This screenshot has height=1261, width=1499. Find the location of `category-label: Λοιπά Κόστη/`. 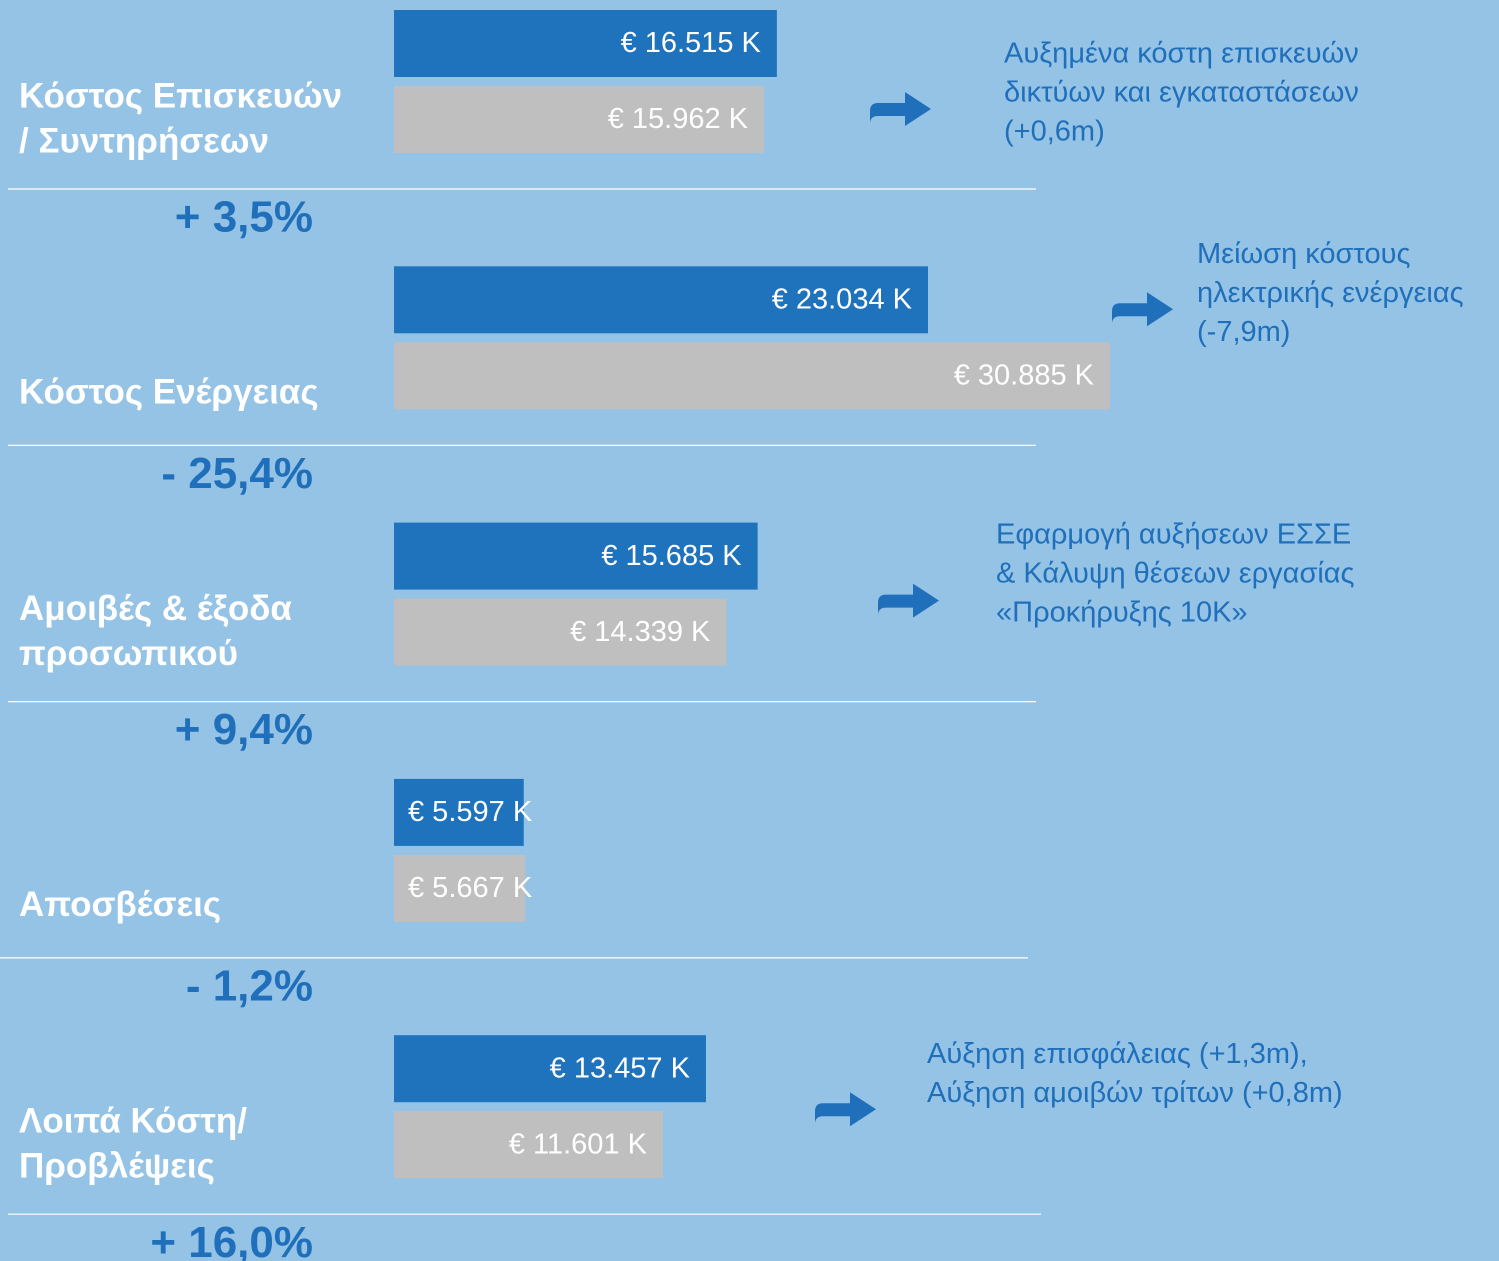

category-label: Λοιπά Κόστη/ is located at coordinates (133, 1120).